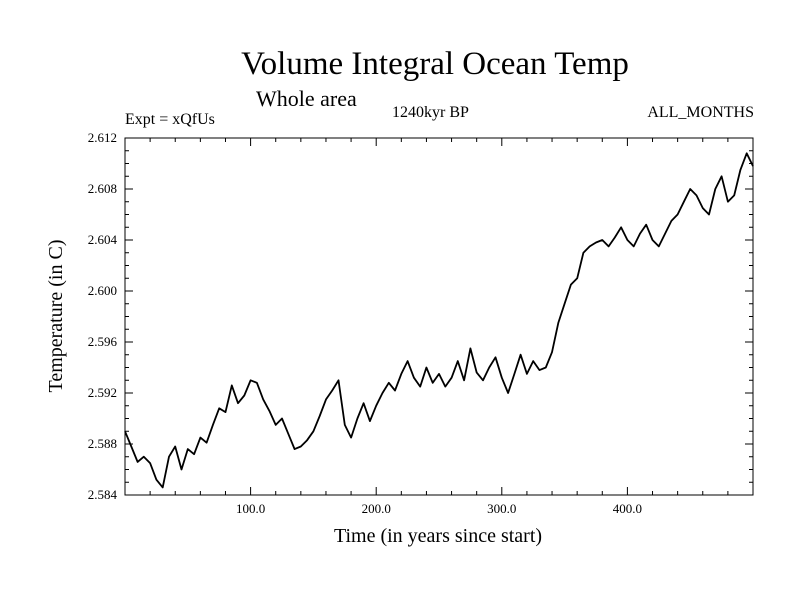 This screenshot has width=800, height=600. What do you see at coordinates (103, 341) in the screenshot?
I see `y-tick-label: 2.596` at bounding box center [103, 341].